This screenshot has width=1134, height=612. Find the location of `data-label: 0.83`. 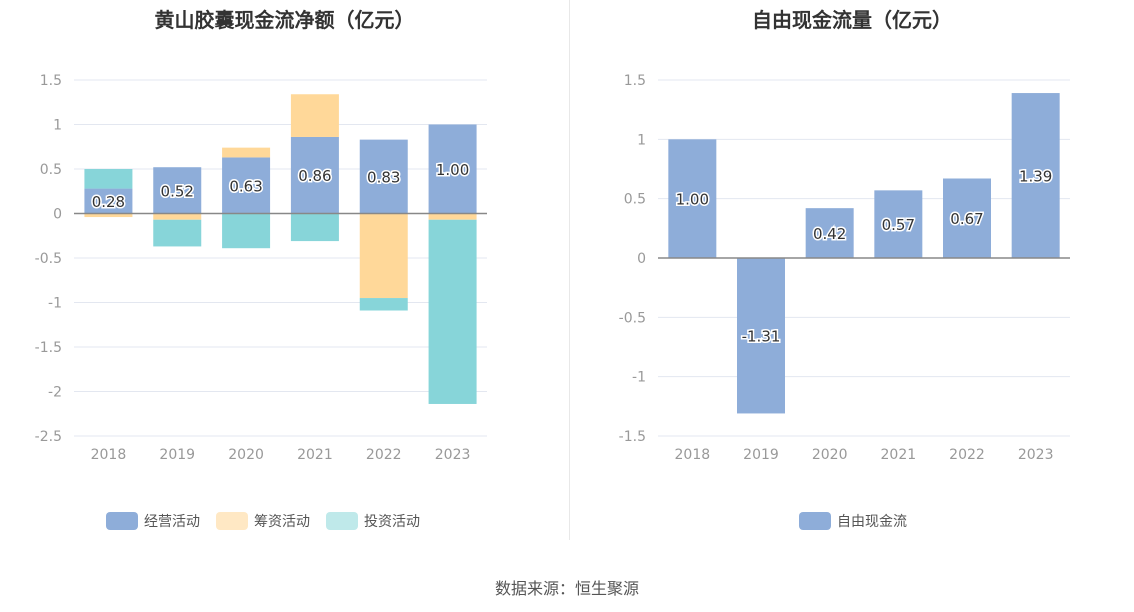

data-label: 0.83 is located at coordinates (383, 178).